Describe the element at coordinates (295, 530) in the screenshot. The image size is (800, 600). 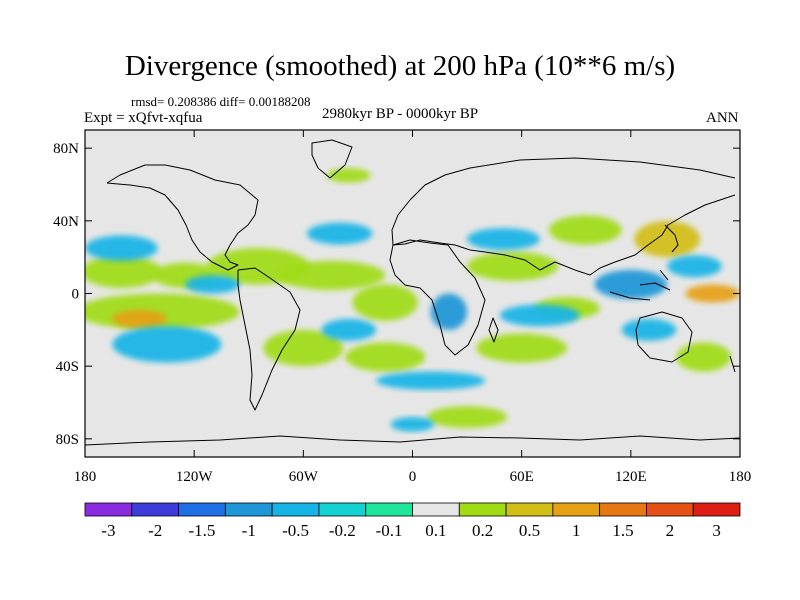
I see `colorbar-label: -0.5` at that location.